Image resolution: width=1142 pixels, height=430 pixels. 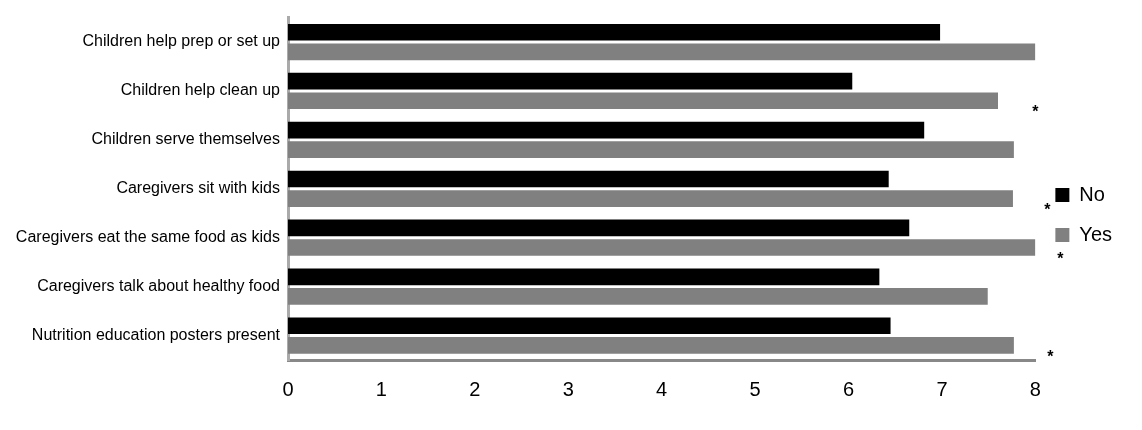 What do you see at coordinates (662, 388) in the screenshot?
I see `x-tick-label: 4` at bounding box center [662, 388].